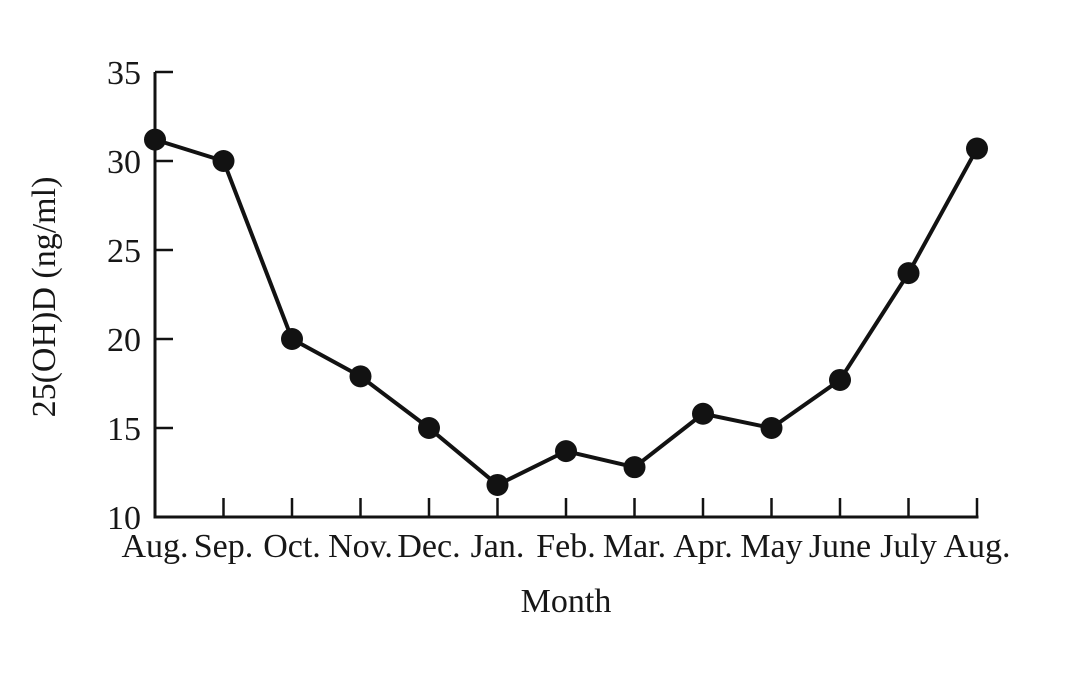  Describe the element at coordinates (44, 297) in the screenshot. I see `y-axis-label: 25(OH)D (ng/ml)` at that location.